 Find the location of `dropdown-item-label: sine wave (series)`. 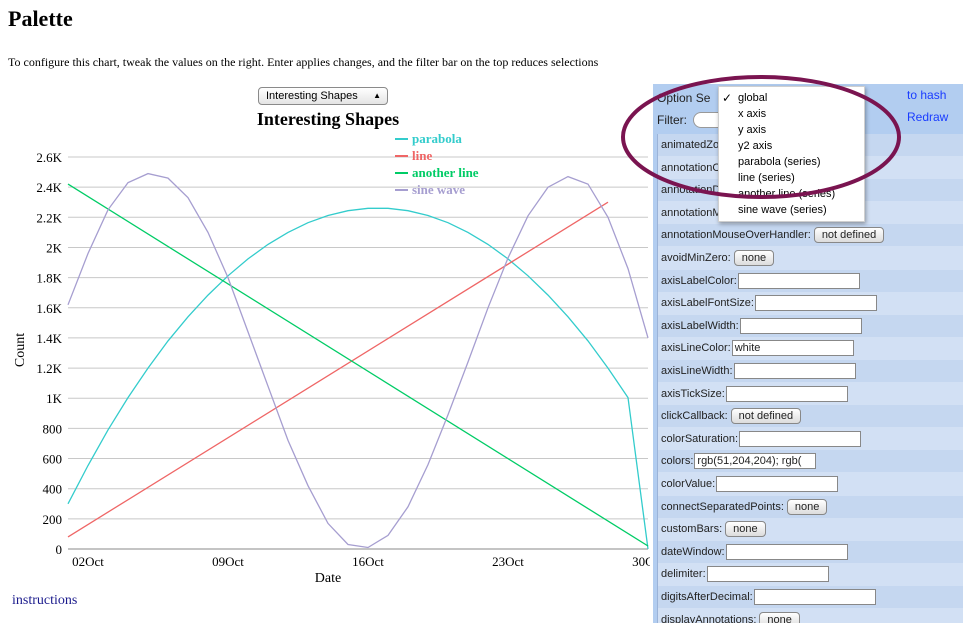

dropdown-item-label: sine wave (series) is located at coordinates (782, 210).